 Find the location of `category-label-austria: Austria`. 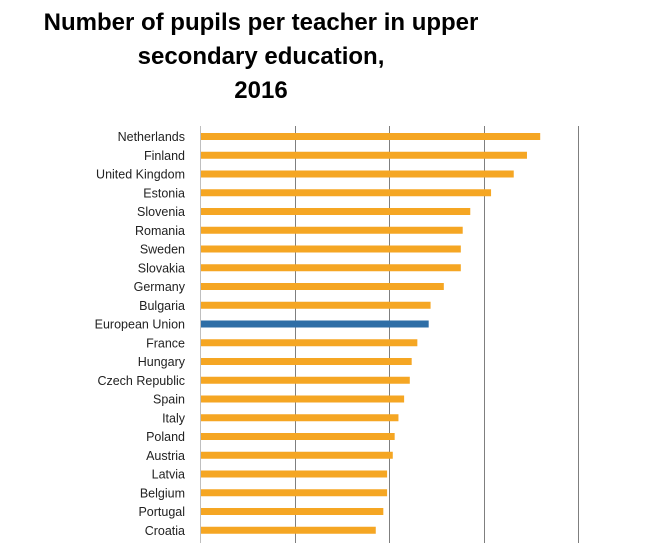

category-label-austria: Austria is located at coordinates (165, 456).